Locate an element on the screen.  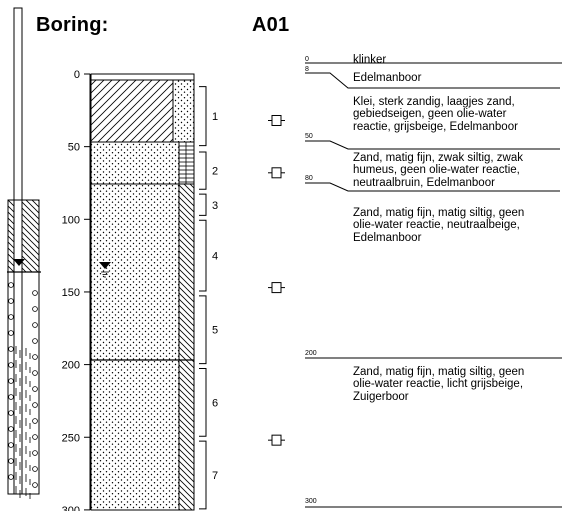
layer-depth-label: 300 is located at coordinates (311, 501).